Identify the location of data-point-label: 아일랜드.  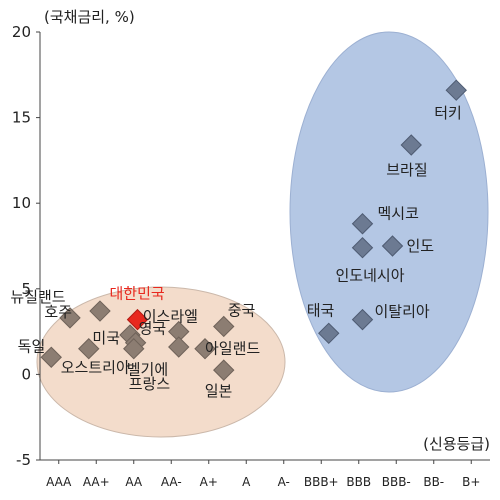
(232, 349).